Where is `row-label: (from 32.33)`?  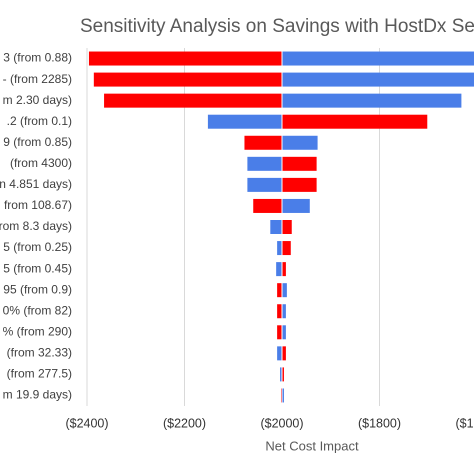 row-label: (from 32.33) is located at coordinates (39, 353).